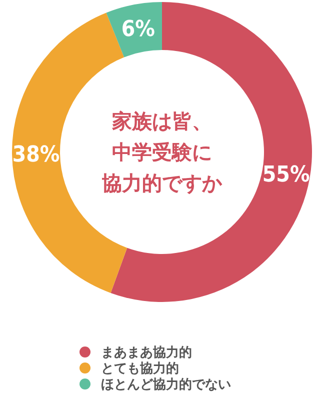 Image resolution: width=325 pixels, height=400 pixels. I want to click on legend-label: ほとんど協力的でない, so click(166, 385).